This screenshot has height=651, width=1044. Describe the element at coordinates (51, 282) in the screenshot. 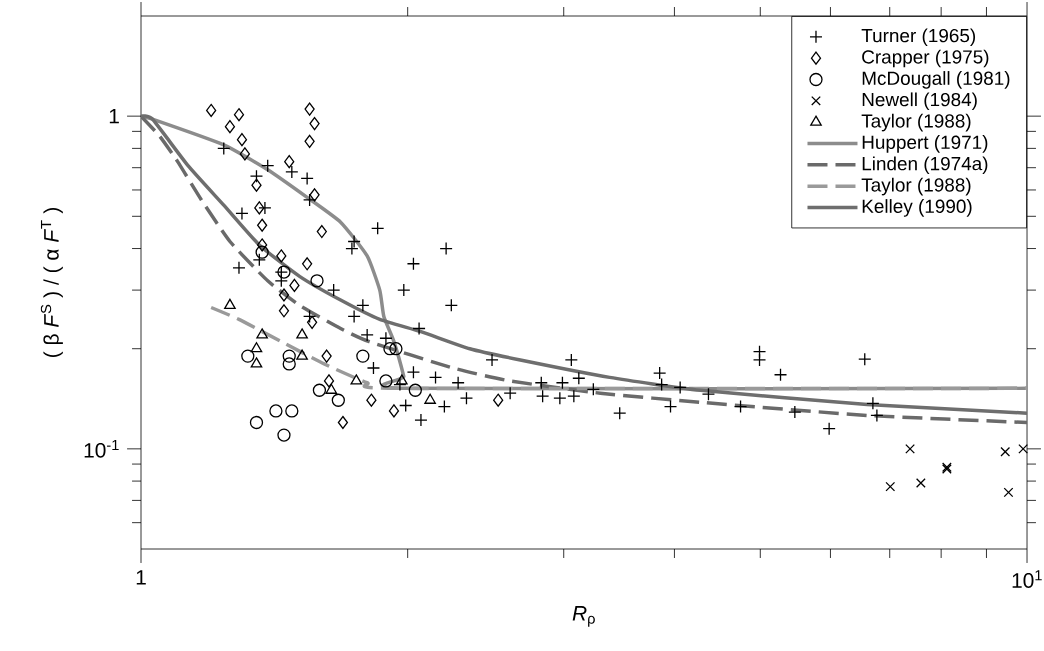

I see `y-axis-title: ( β F$^{S}$ ) / ( α F$^{T}$ )` at that location.